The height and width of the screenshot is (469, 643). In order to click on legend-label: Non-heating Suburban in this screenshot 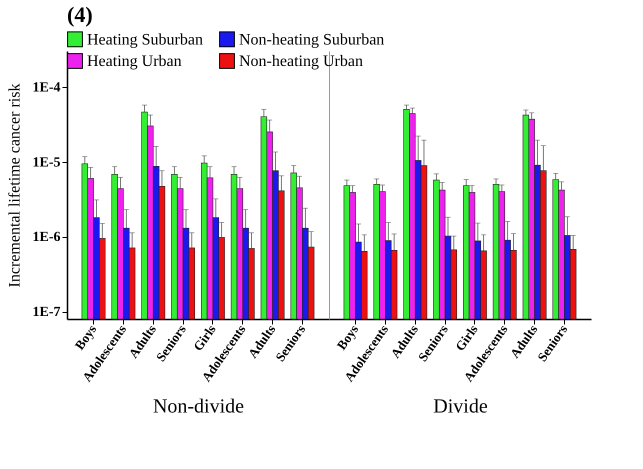, I will do `click(311, 39)`.